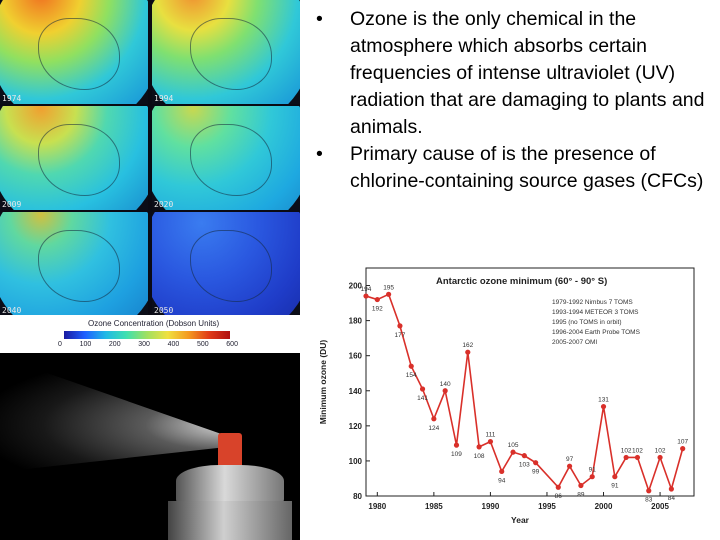 This screenshot has height=540, width=720. I want to click on data-label: 111, so click(490, 435).